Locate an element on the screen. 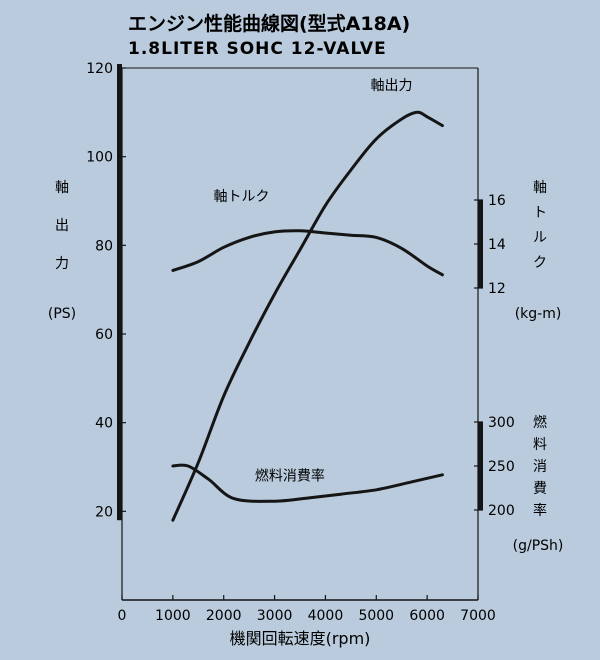  power-tick-label: 40 is located at coordinates (104, 424).